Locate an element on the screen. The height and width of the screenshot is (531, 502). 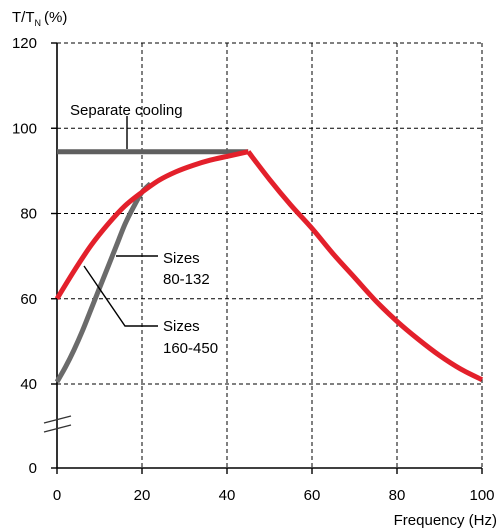
annotation-sizes-80-132-line2: 80-132 is located at coordinates (186, 279).